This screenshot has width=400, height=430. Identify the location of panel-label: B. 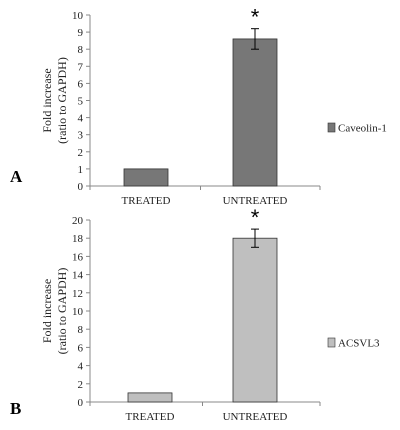
(15, 408).